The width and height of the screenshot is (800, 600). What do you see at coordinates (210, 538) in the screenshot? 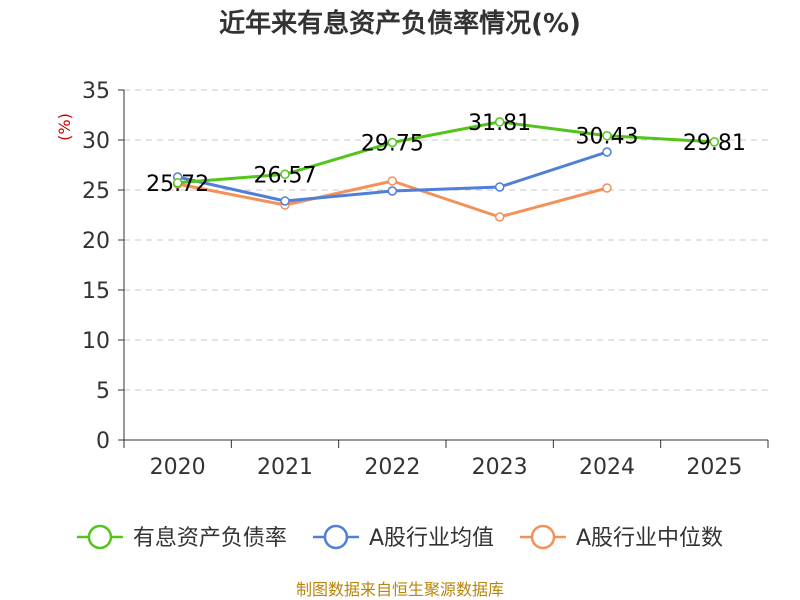
I see `legend-label: 有息资产负债率` at bounding box center [210, 538].